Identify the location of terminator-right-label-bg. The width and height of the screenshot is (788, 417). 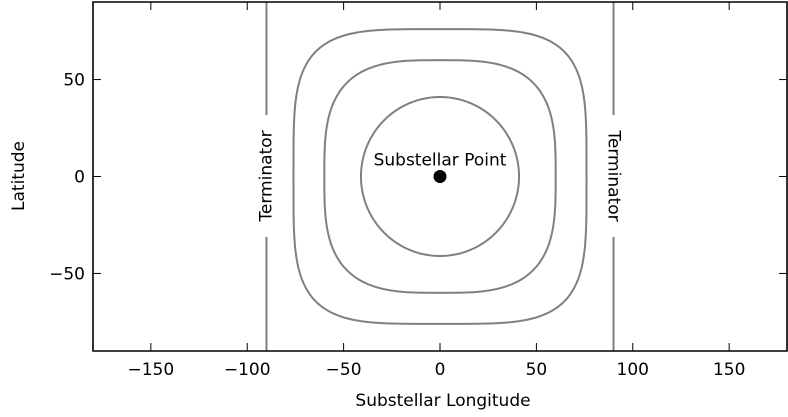
(613, 176).